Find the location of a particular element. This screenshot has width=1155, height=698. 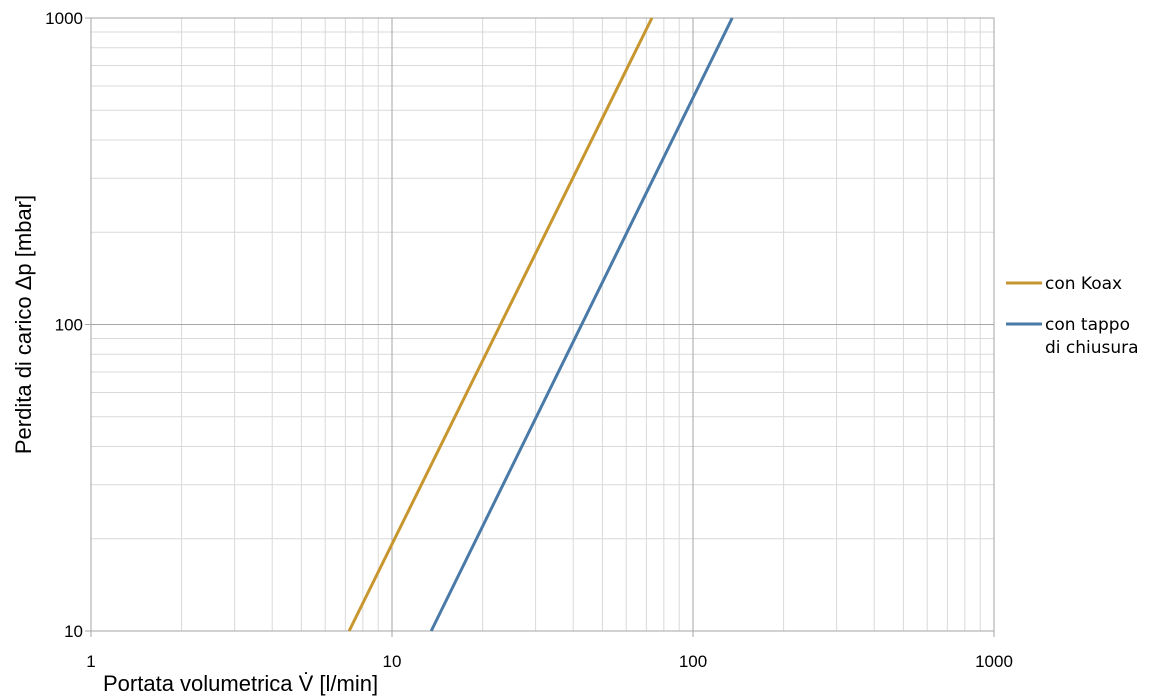

y-tick-labels: 10 100 1000 is located at coordinates (64, 325).